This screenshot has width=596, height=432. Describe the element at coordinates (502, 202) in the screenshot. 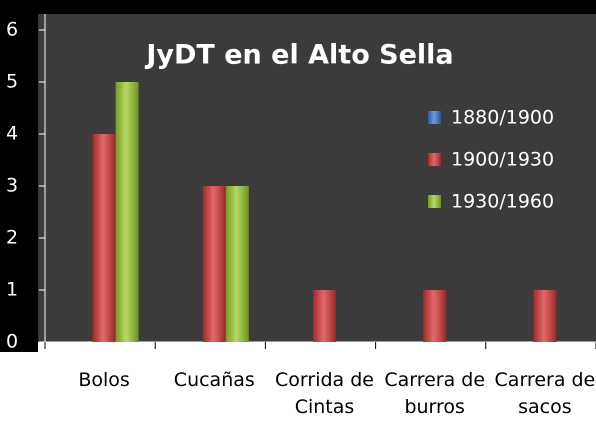

I see `legend-label: 1930/1960` at that location.